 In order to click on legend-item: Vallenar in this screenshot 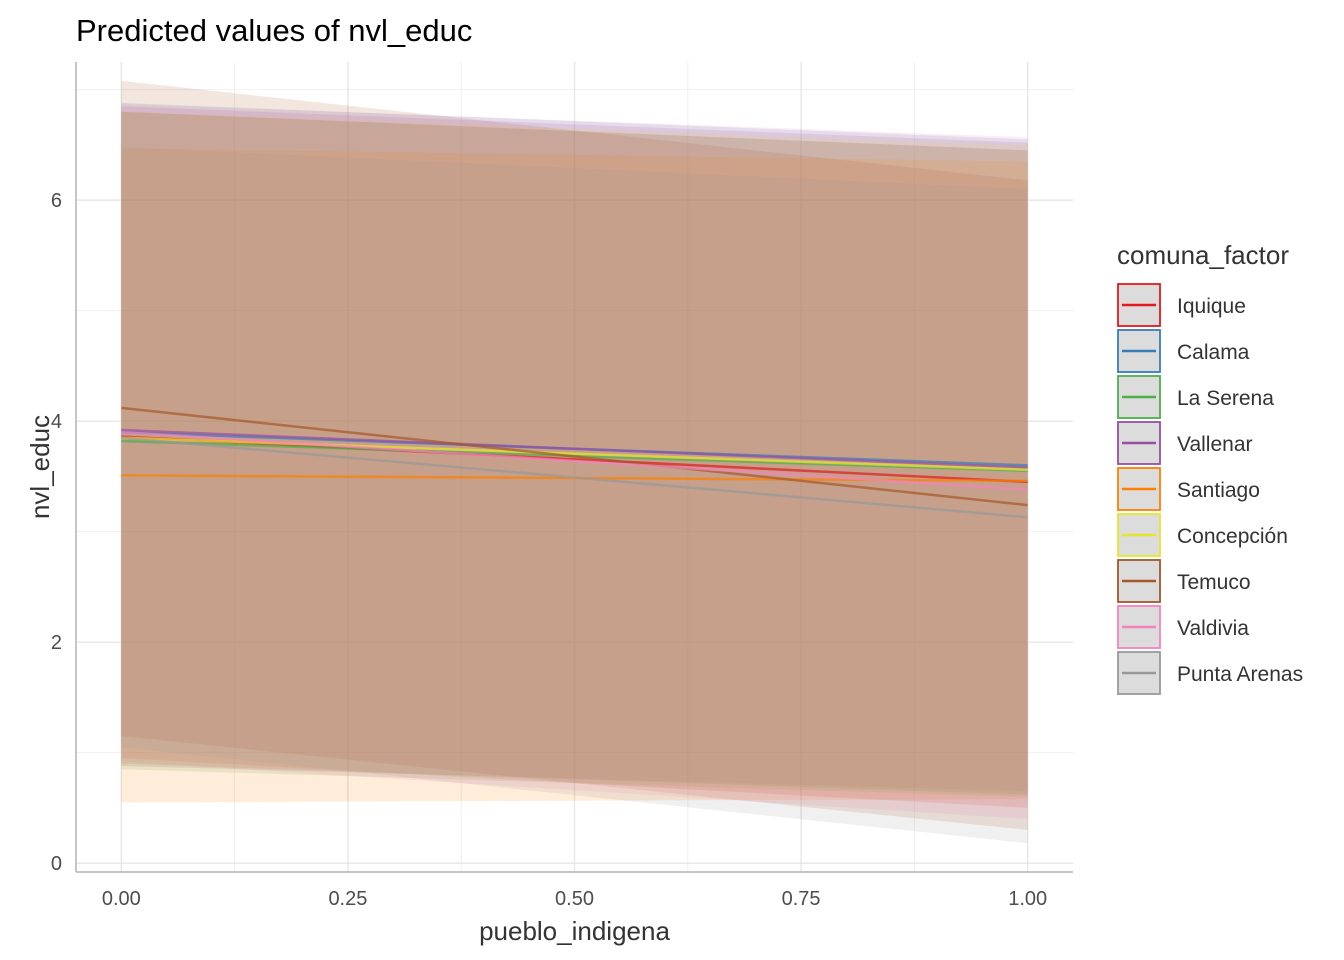, I will do `click(1185, 443)`.